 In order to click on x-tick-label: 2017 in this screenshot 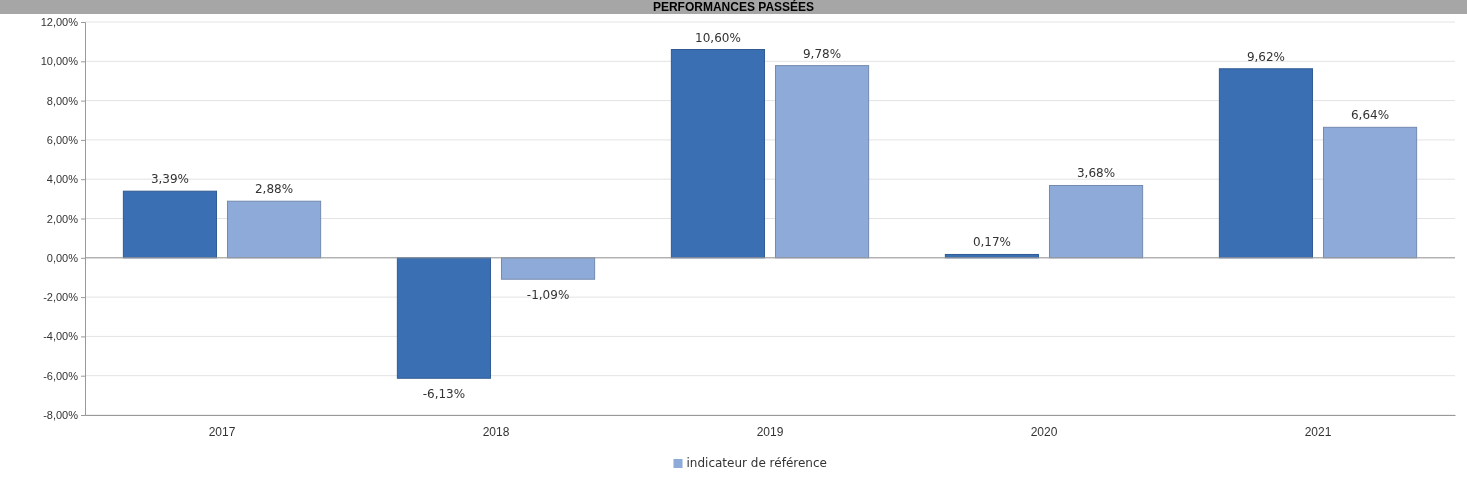, I will do `click(222, 431)`.